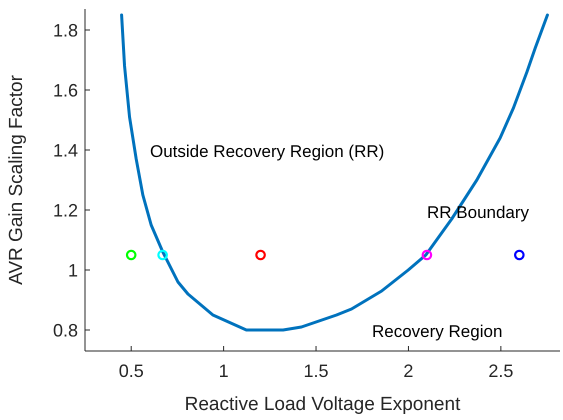 The width and height of the screenshot is (563, 420). Describe the element at coordinates (65, 90) in the screenshot. I see `y-tick-label: 1.6` at that location.